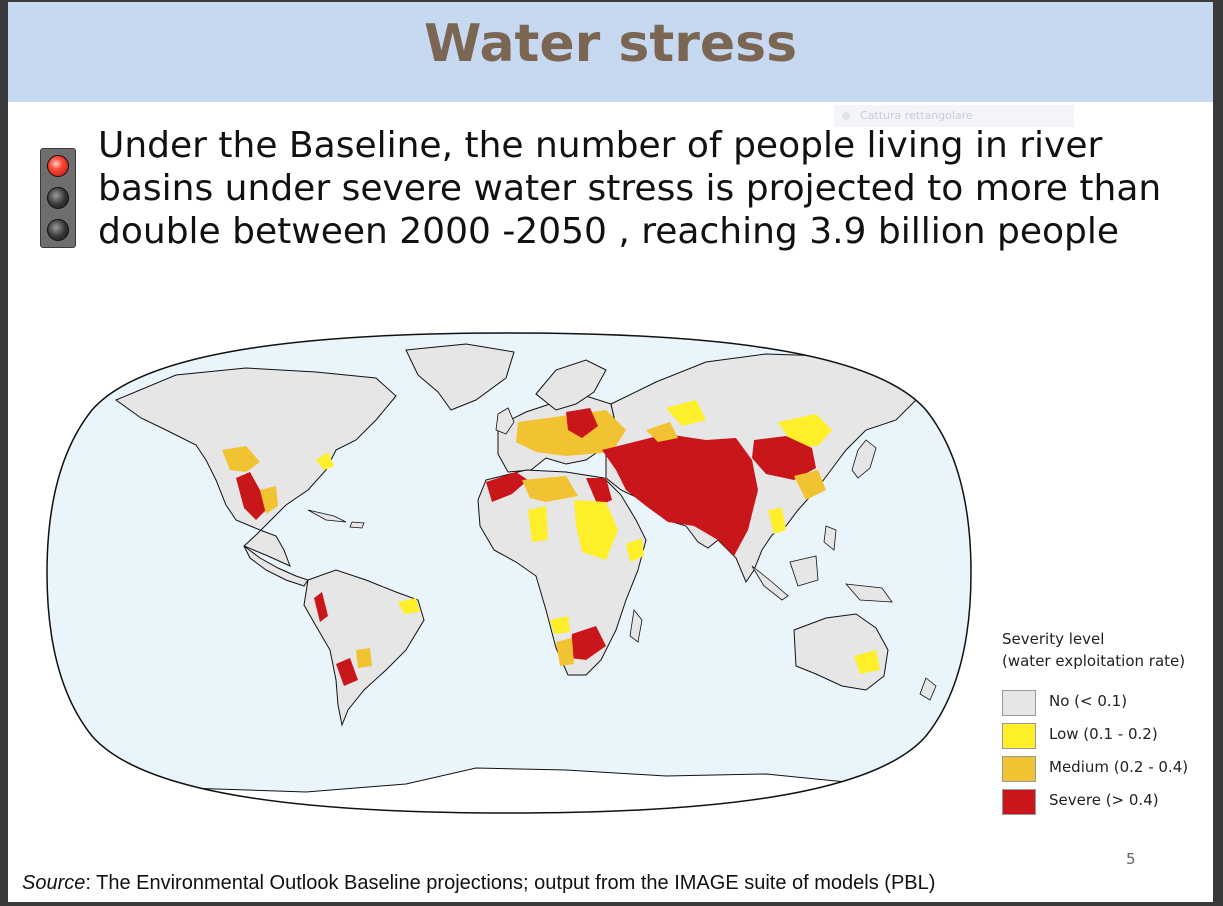 This screenshot has width=1223, height=906. Describe the element at coordinates (610, 44) in the screenshot. I see `slide-title: Water stress` at that location.